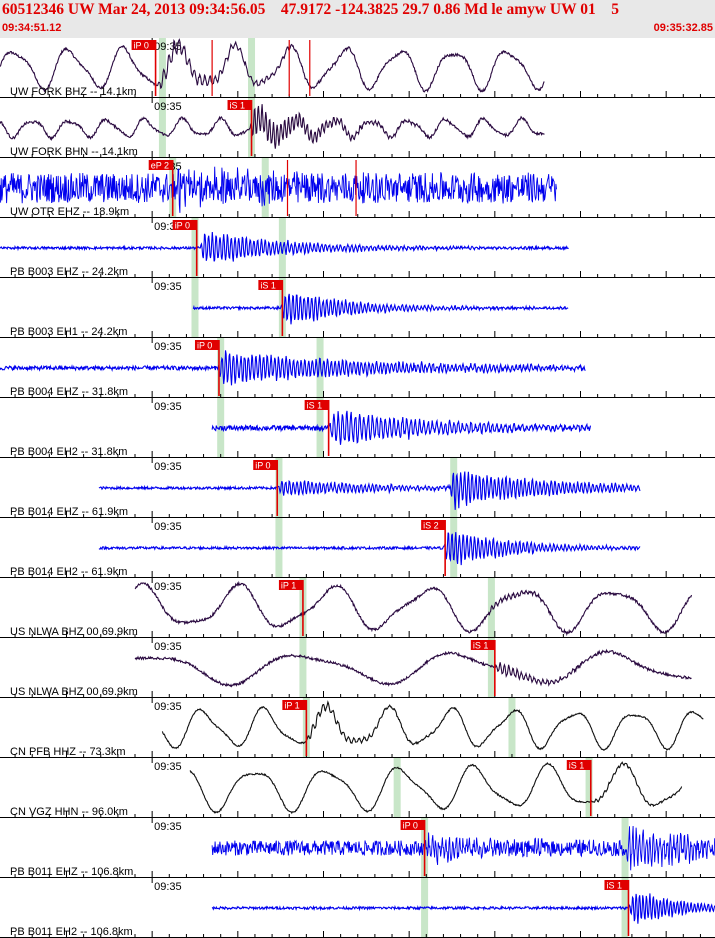 The height and width of the screenshot is (938, 715). Describe the element at coordinates (68, 332) in the screenshot. I see `station-label: PB B003 EH1 -- 24.2km` at that location.